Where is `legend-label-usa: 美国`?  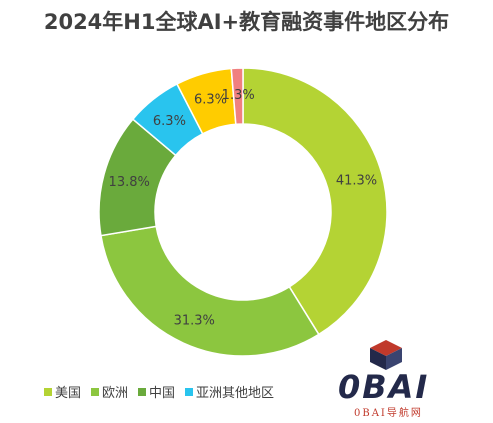 legend-label-usa: 美国 is located at coordinates (68, 393).